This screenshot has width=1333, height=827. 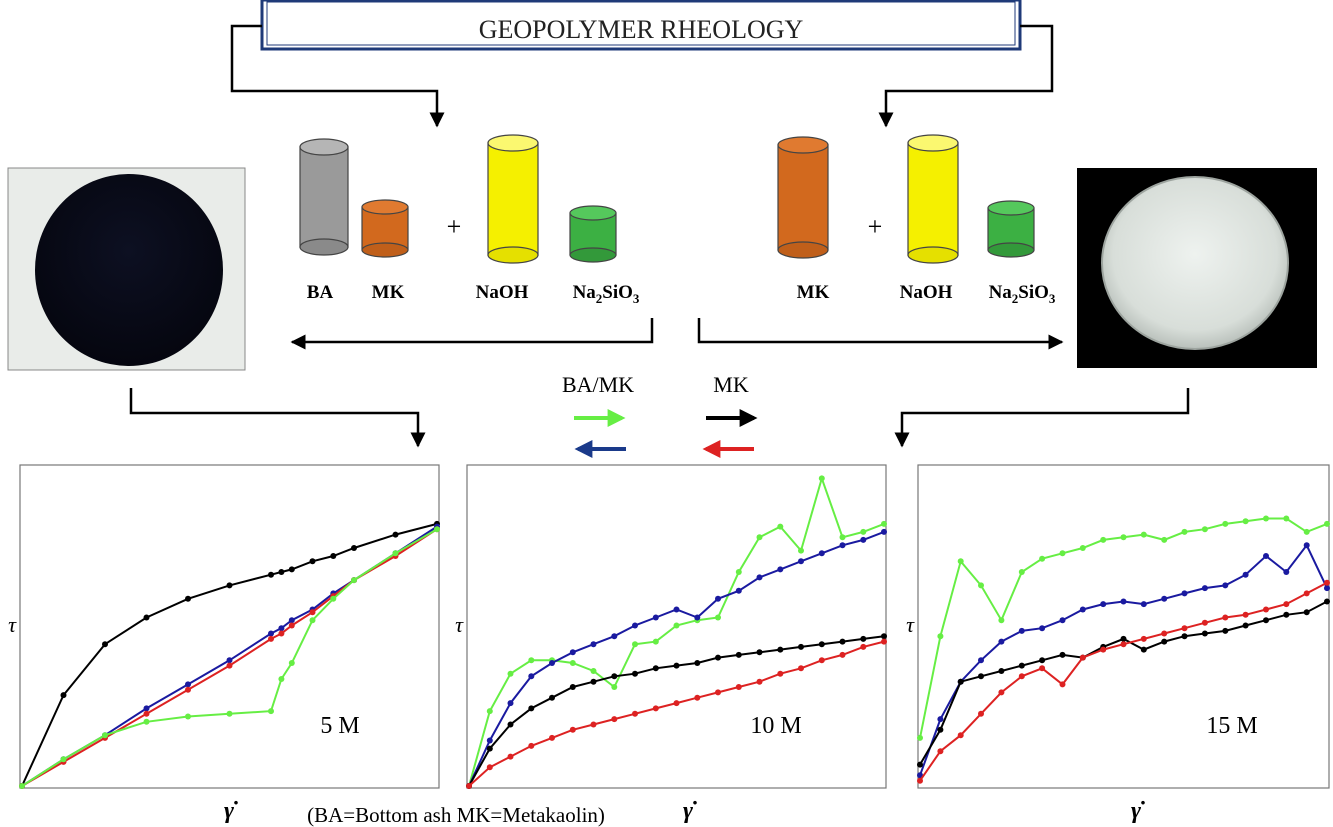 What do you see at coordinates (606, 294) in the screenshot?
I see `label-sodium-silicate-left: Na2SiO3` at bounding box center [606, 294].